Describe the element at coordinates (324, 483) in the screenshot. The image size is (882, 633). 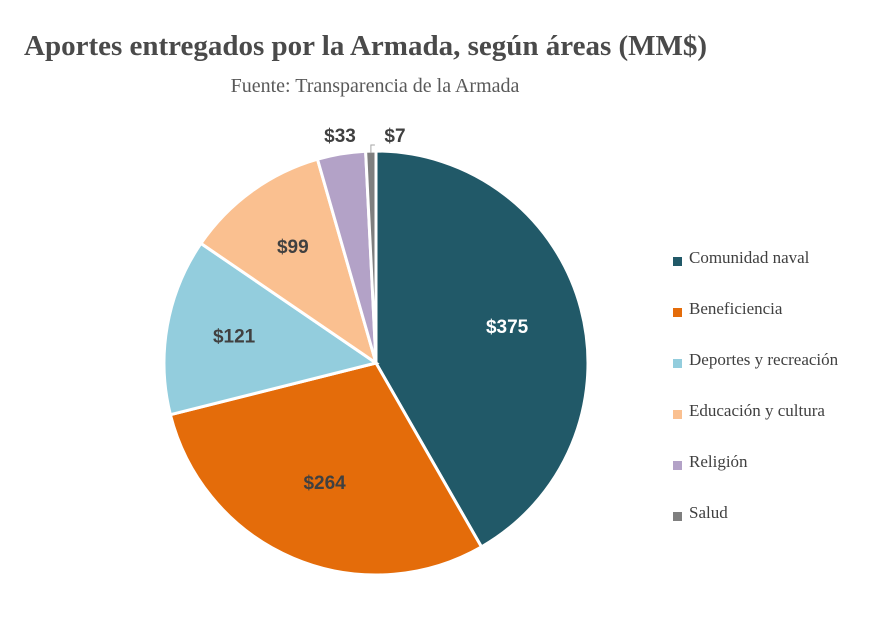
I see `data-label-beneficiencia: $264` at that location.